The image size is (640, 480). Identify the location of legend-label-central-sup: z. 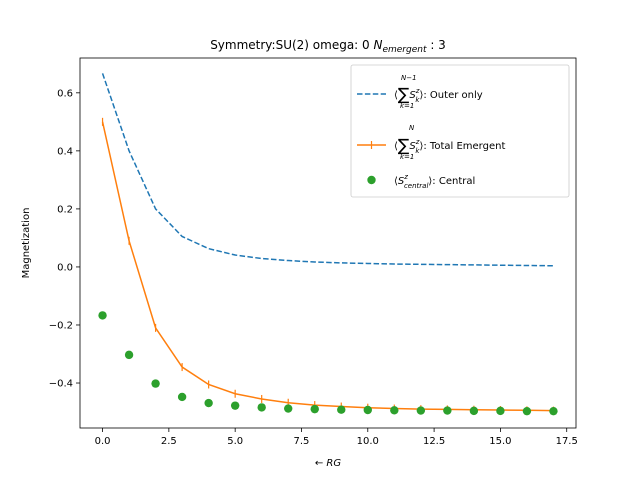
(405, 177).